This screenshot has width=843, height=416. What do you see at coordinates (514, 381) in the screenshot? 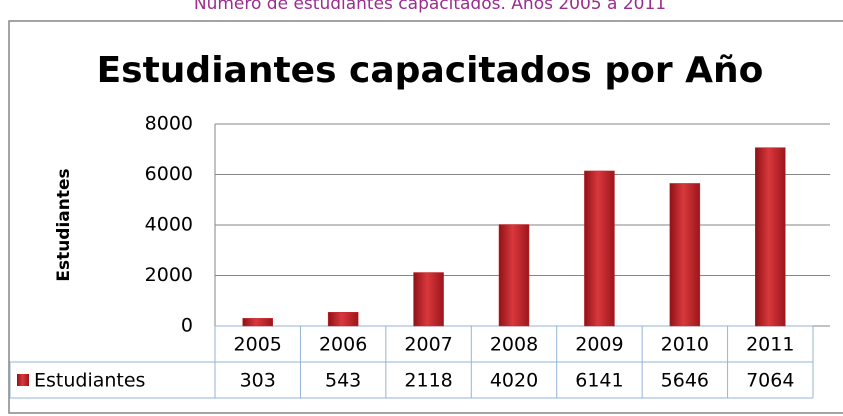
I see `table-value: 4020` at bounding box center [514, 381].